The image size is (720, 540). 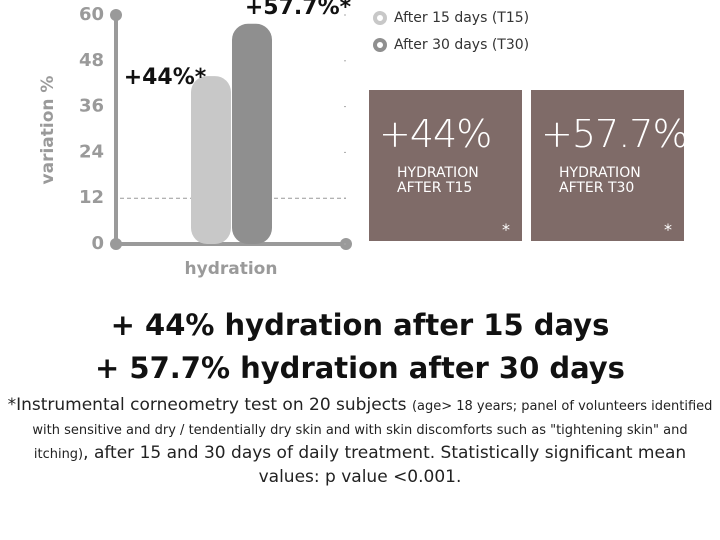 What do you see at coordinates (360, 368) in the screenshot?
I see `headline-line: + 57.7% hydration after 30 days` at bounding box center [360, 368].